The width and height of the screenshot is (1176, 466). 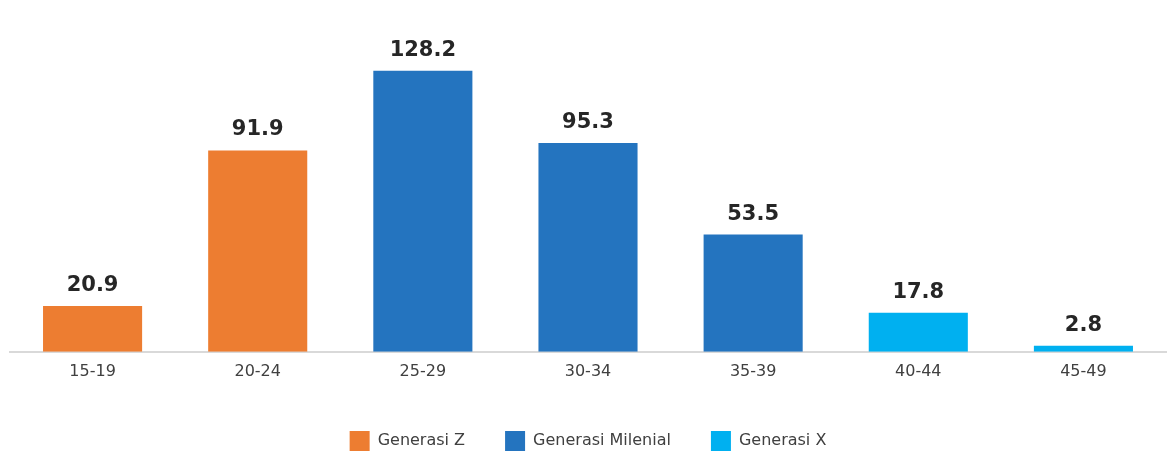 I want to click on x-tick-label: 45-49, so click(x=1083, y=370).